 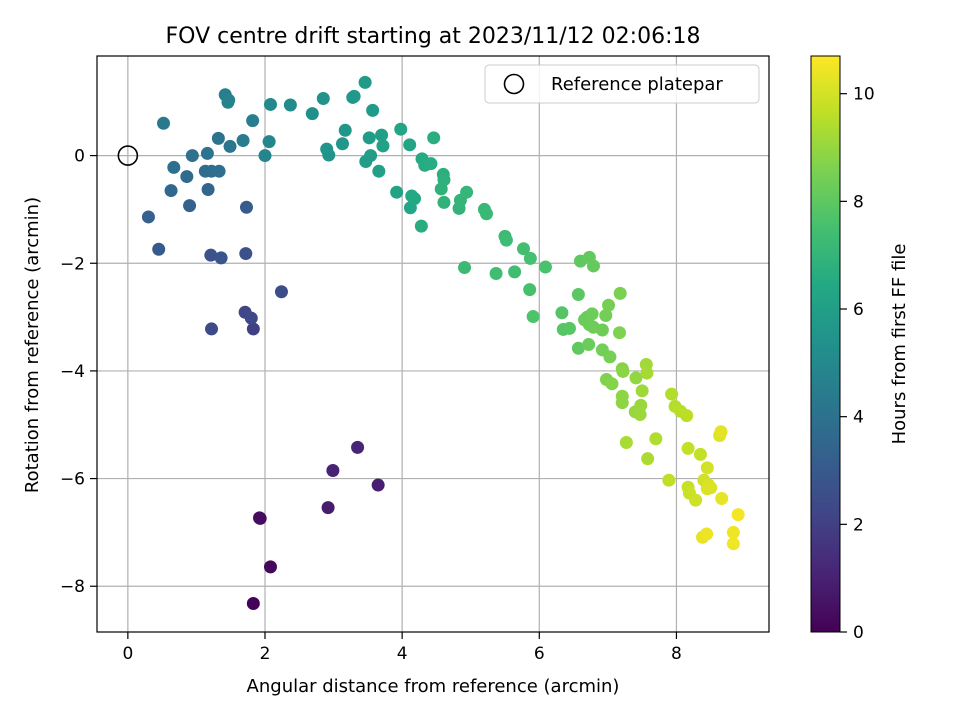 What do you see at coordinates (514, 84) in the screenshot?
I see `legend-marker` at bounding box center [514, 84].